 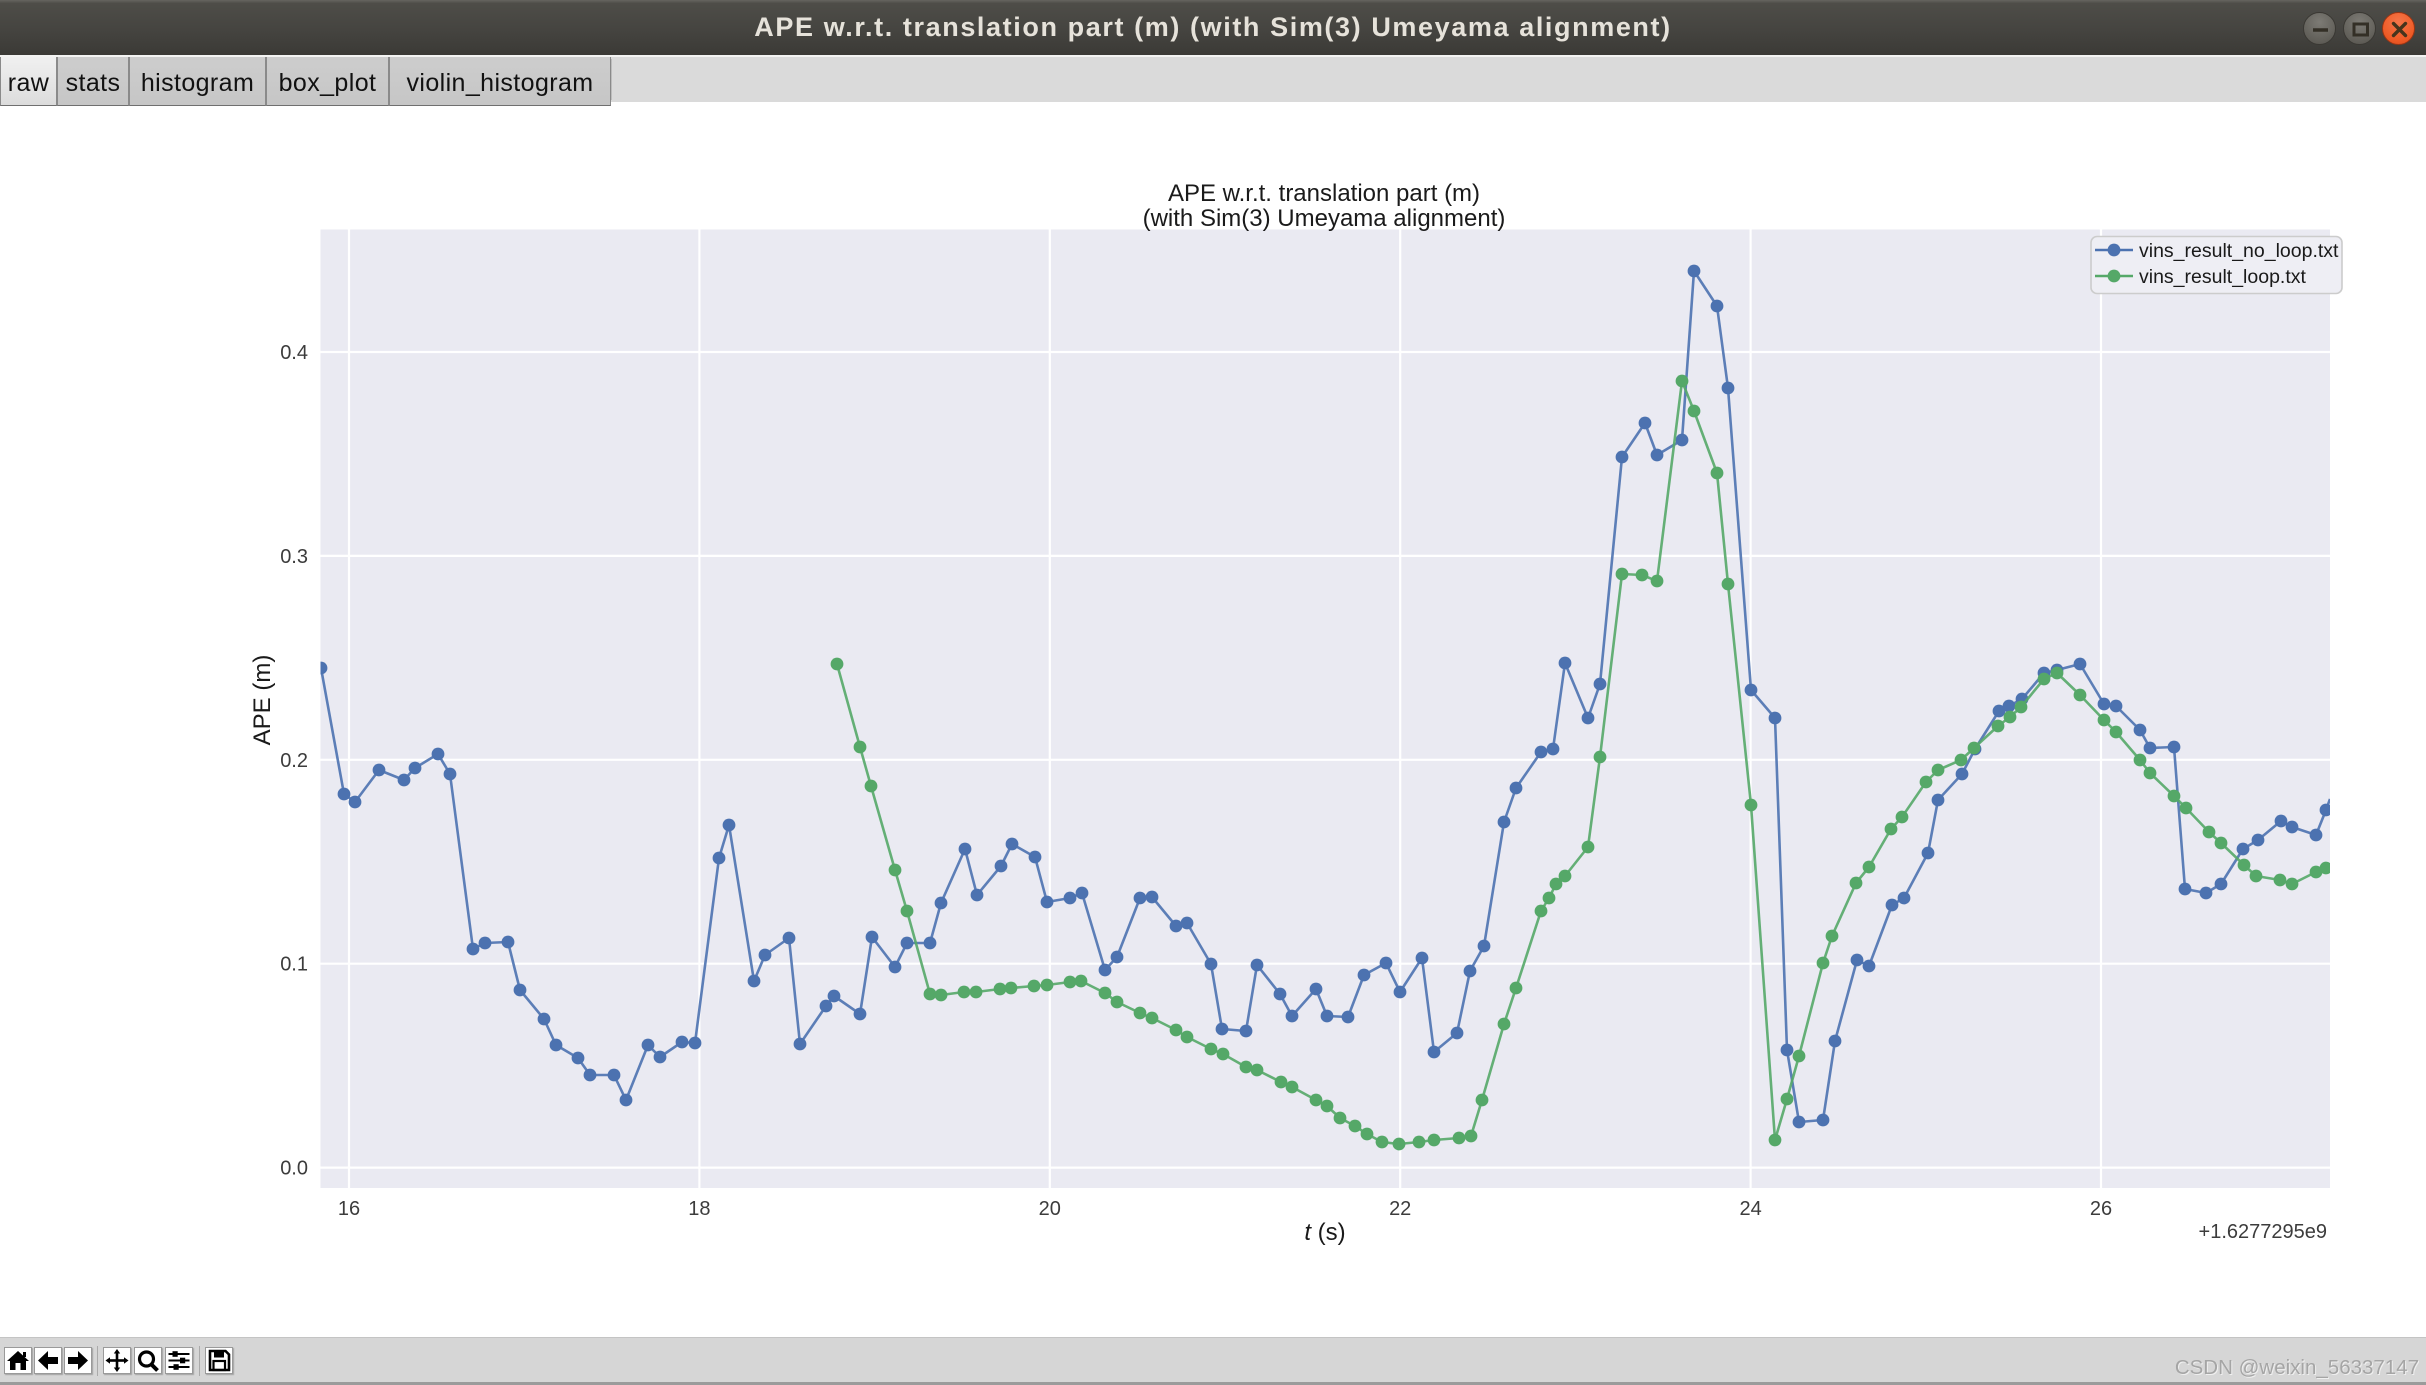 What do you see at coordinates (1750, 1209) in the screenshot?
I see `svg-text: 24` at bounding box center [1750, 1209].